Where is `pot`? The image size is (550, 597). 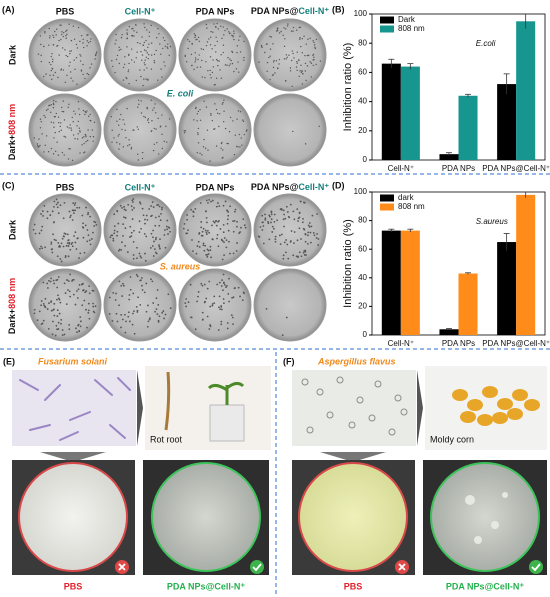
pot is located at coordinates (227, 423).